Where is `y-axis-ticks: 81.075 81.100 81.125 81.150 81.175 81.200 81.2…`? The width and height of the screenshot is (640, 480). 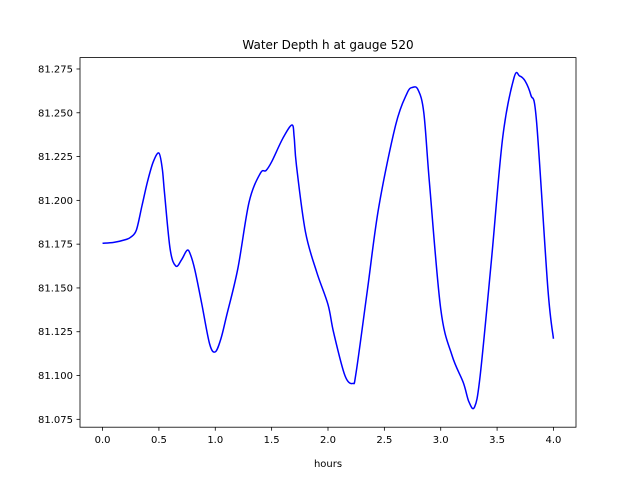
y-axis-ticks: 81.075 81.100 81.125 81.150 81.175 81.200 81.2… is located at coordinates (59, 245).